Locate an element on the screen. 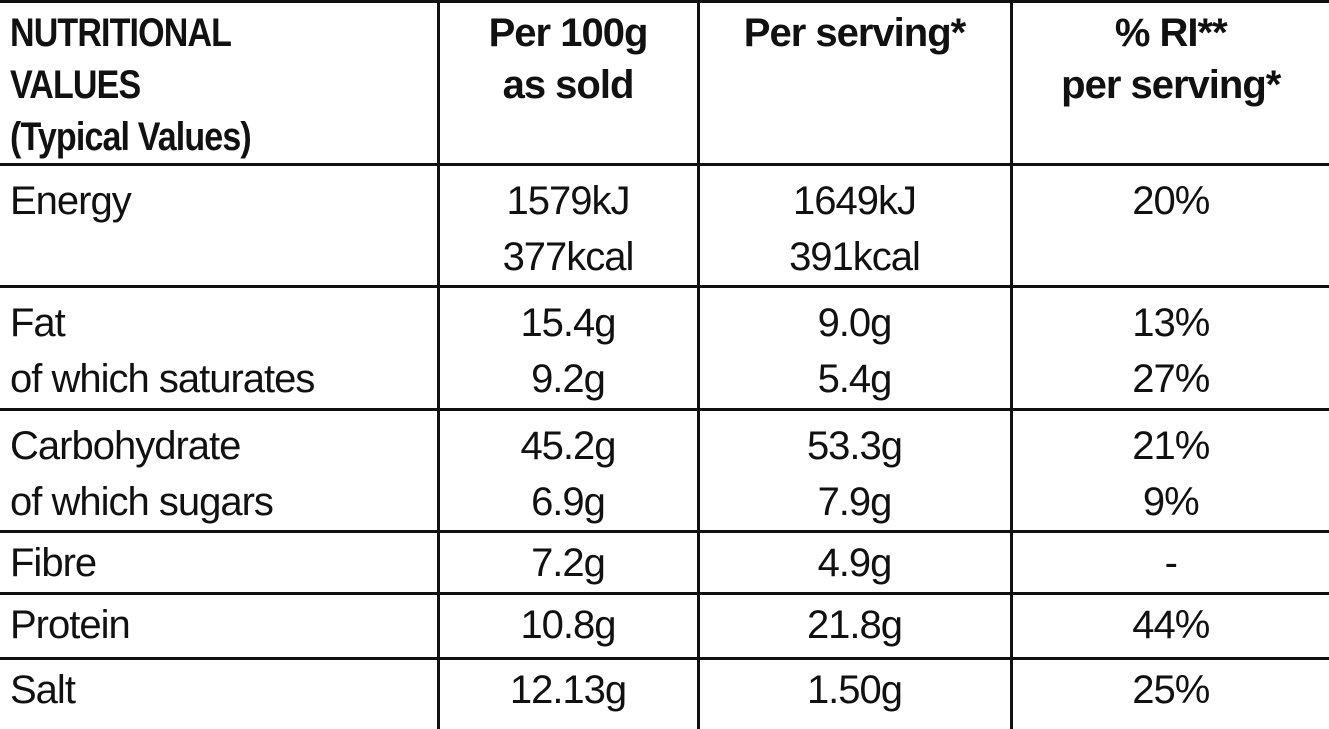  fibre-label: Fibre is located at coordinates (219, 563).